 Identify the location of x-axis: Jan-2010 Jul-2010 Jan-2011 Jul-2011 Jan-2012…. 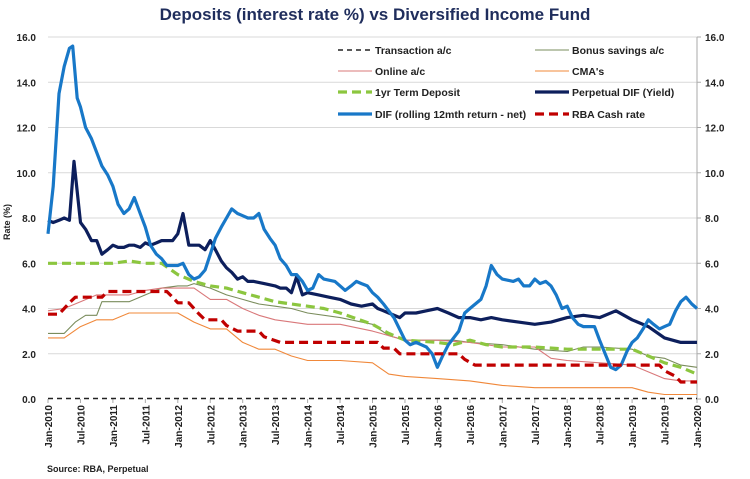
(374, 423).